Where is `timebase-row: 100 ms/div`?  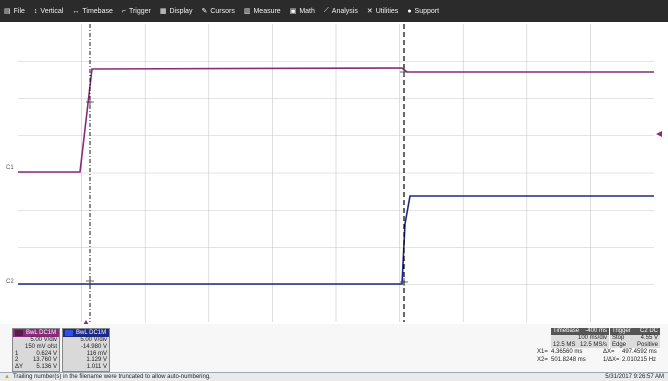 timebase-row: 100 ms/div is located at coordinates (580, 338).